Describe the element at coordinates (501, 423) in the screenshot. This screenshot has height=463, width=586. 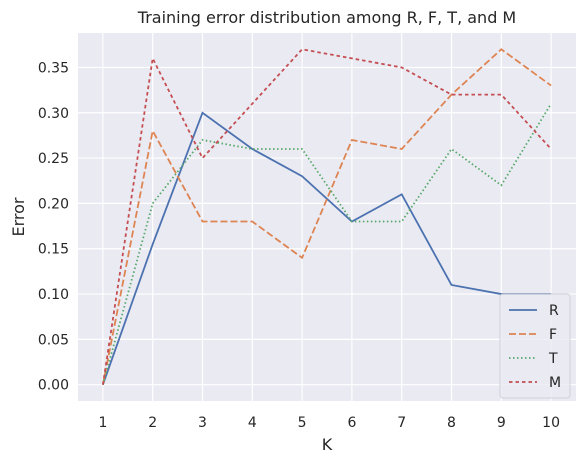
I see `x-tick-label: 9` at that location.